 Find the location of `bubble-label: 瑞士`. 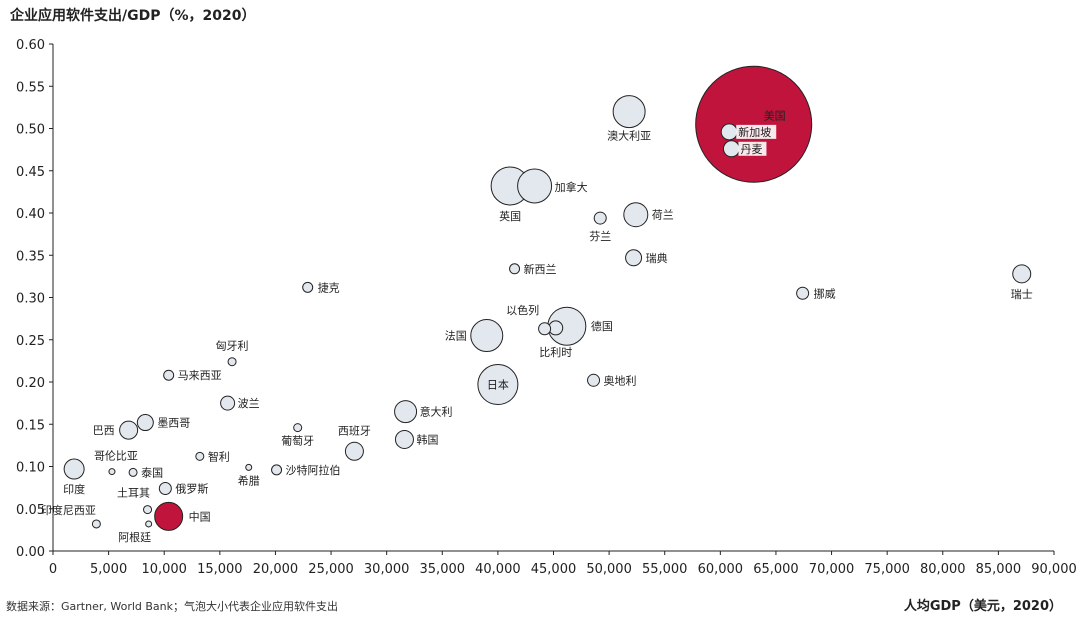

bubble-label: 瑞士 is located at coordinates (1022, 294).